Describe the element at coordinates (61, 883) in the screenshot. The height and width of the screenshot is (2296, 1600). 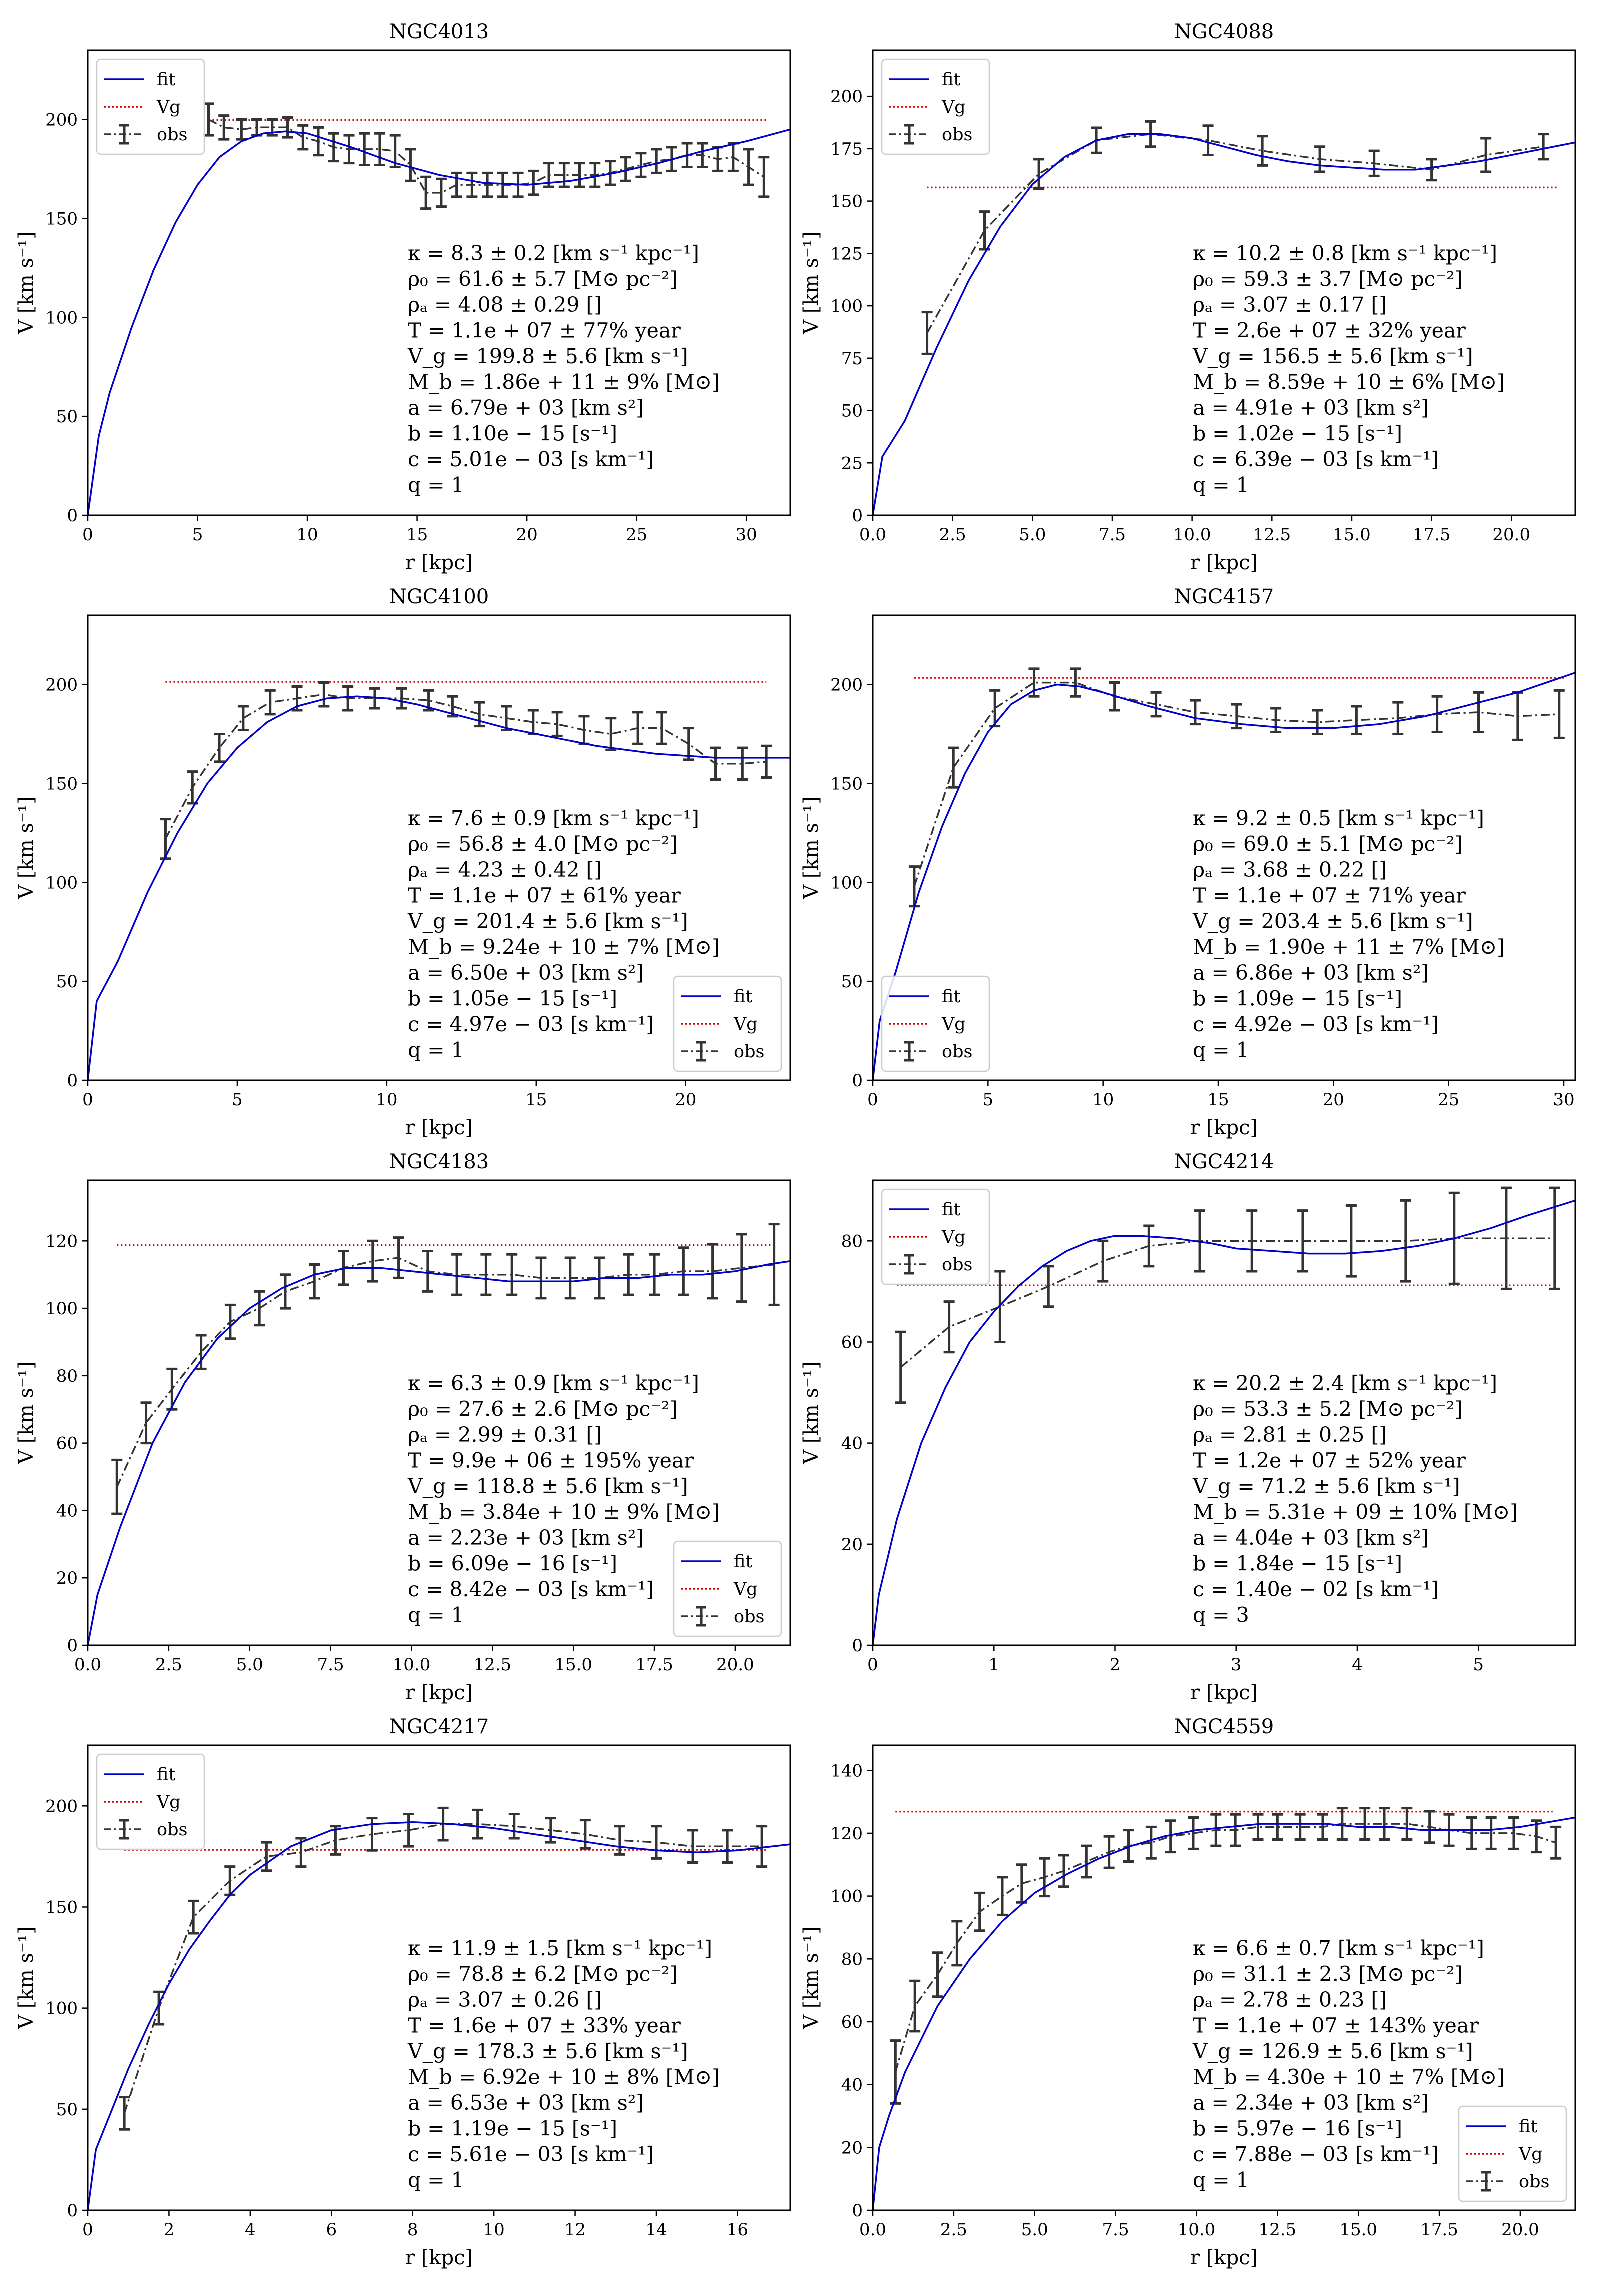
I see `y-tick-label: 100` at that location.